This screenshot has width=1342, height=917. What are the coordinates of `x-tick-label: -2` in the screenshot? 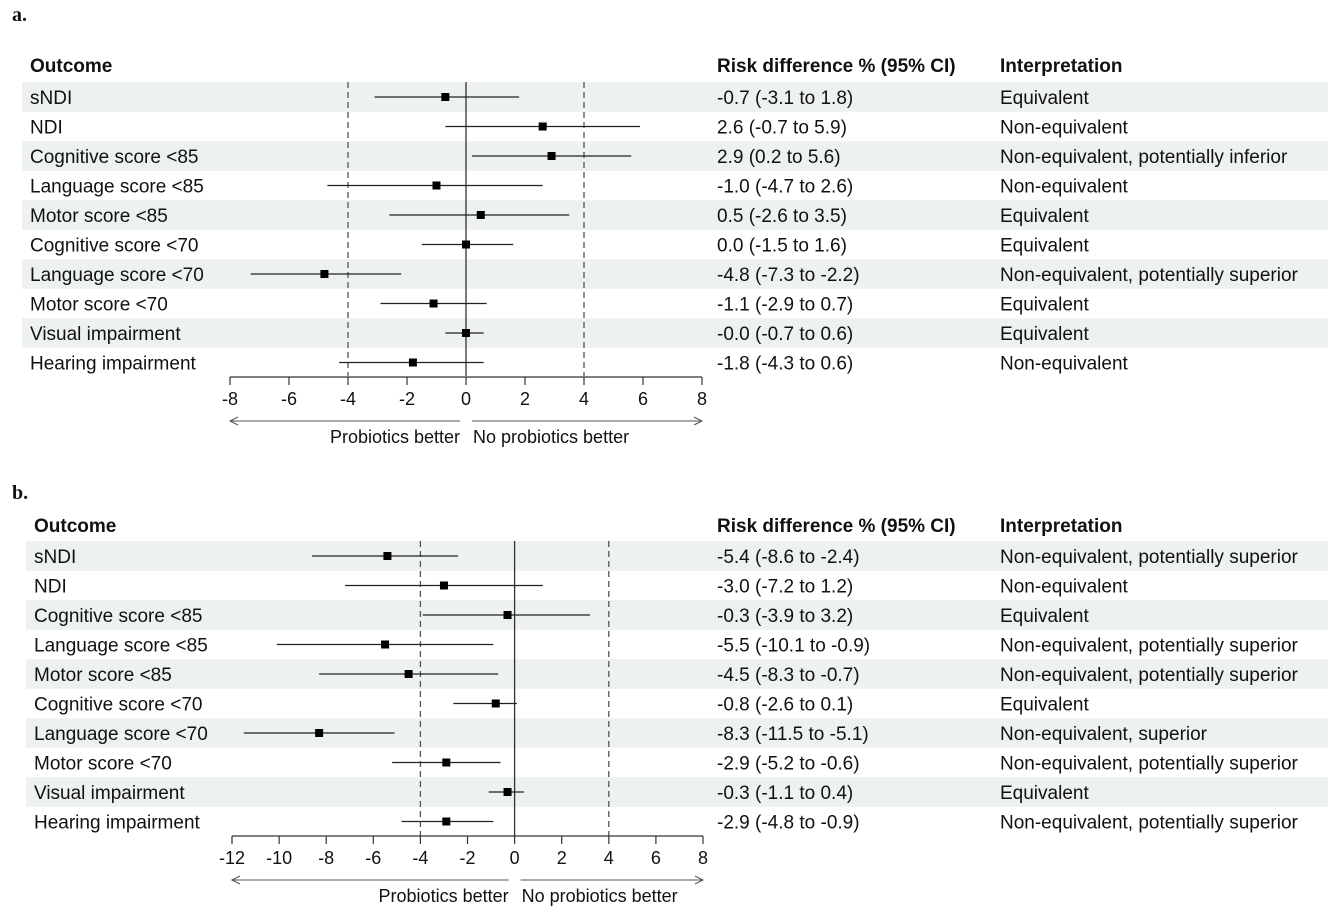 It's located at (407, 399).